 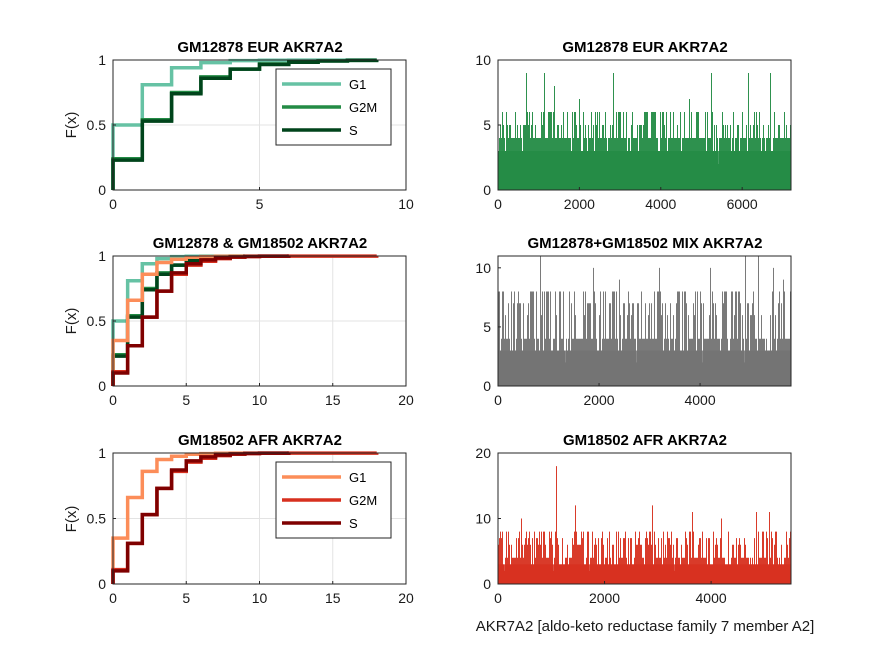 I want to click on x-tick-label: 6000, so click(x=742, y=204).